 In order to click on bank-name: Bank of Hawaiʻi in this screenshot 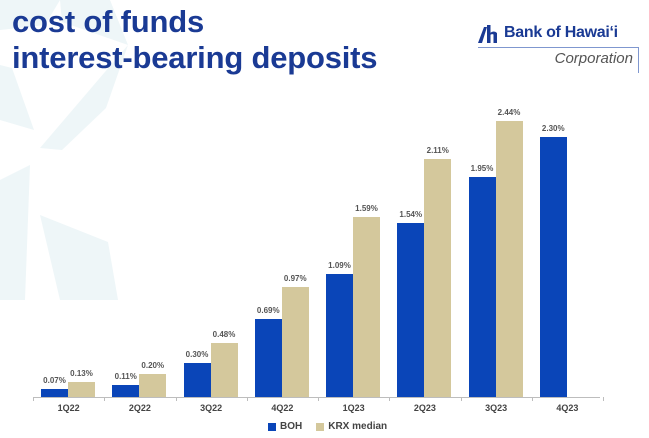, I will do `click(561, 32)`.